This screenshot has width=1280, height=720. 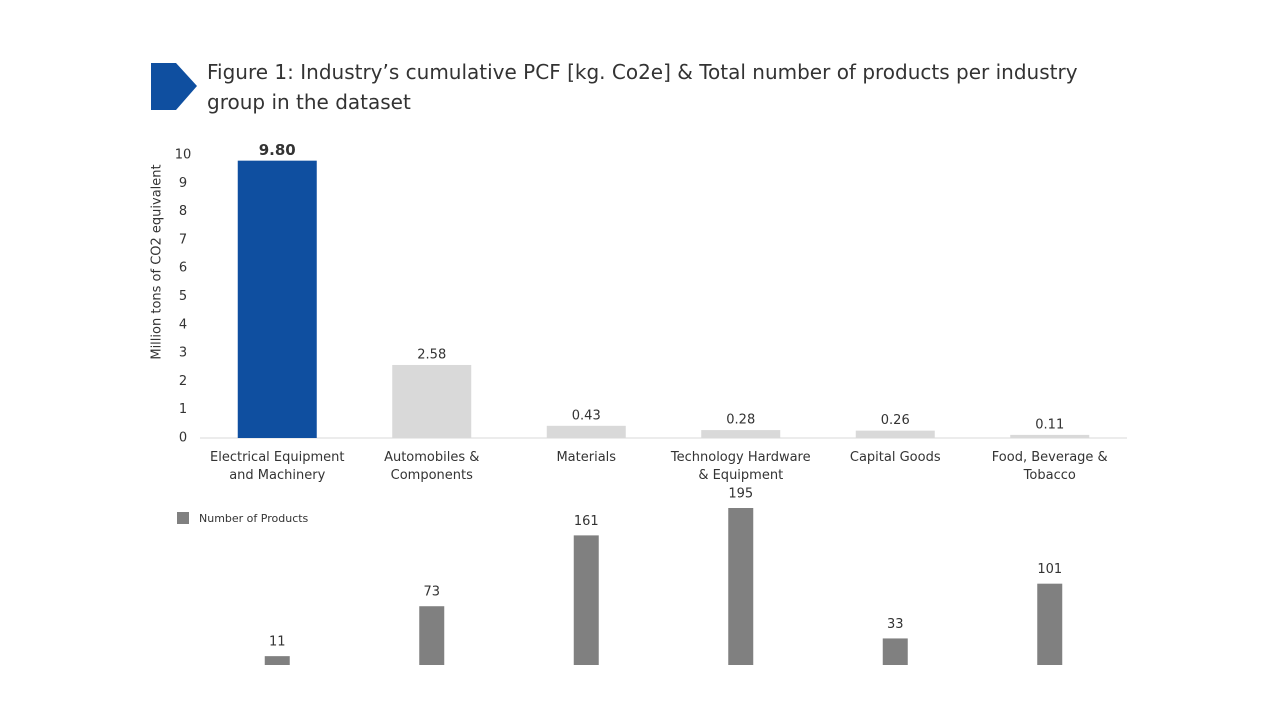 I want to click on x-tick-label: Technology Hardware & Equipment, so click(x=740, y=466).